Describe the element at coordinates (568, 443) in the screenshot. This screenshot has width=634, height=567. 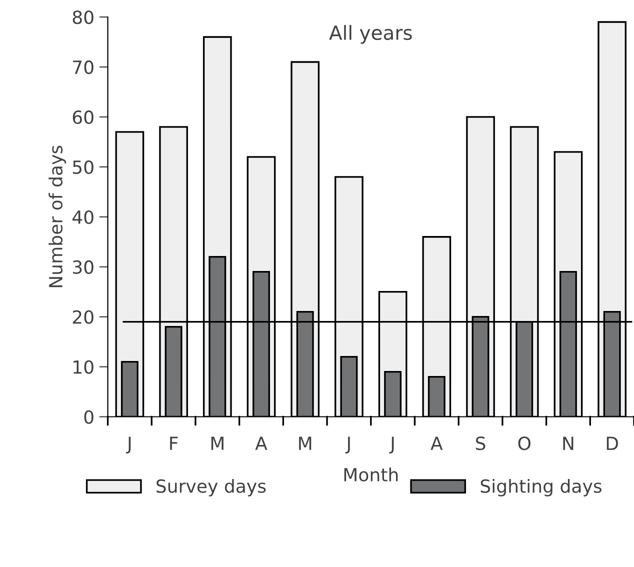
I see `x-tick-label: N` at that location.